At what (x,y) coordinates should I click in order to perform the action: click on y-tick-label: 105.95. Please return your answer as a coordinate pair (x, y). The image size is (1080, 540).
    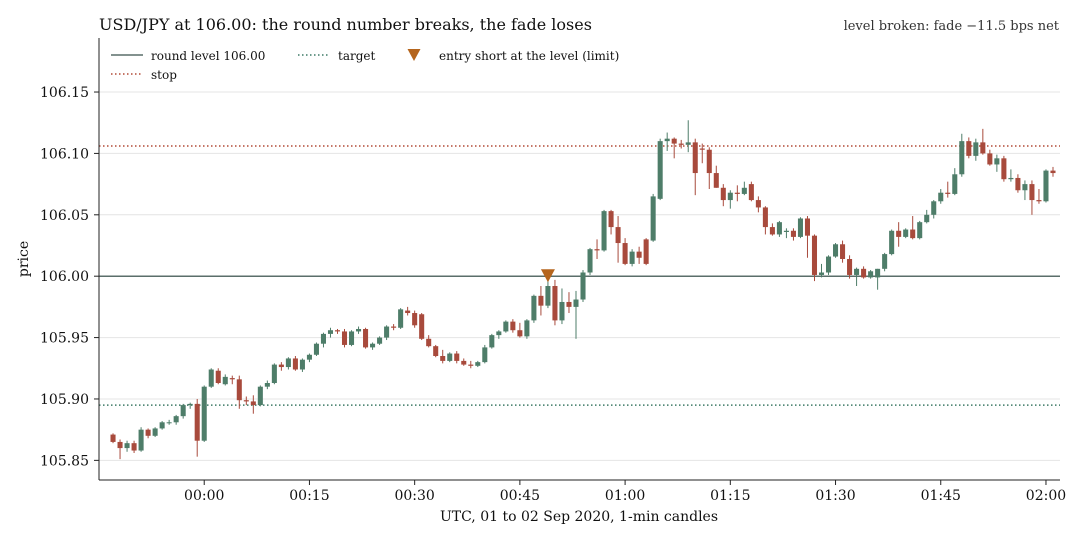
    Looking at the image, I should click on (64, 339).